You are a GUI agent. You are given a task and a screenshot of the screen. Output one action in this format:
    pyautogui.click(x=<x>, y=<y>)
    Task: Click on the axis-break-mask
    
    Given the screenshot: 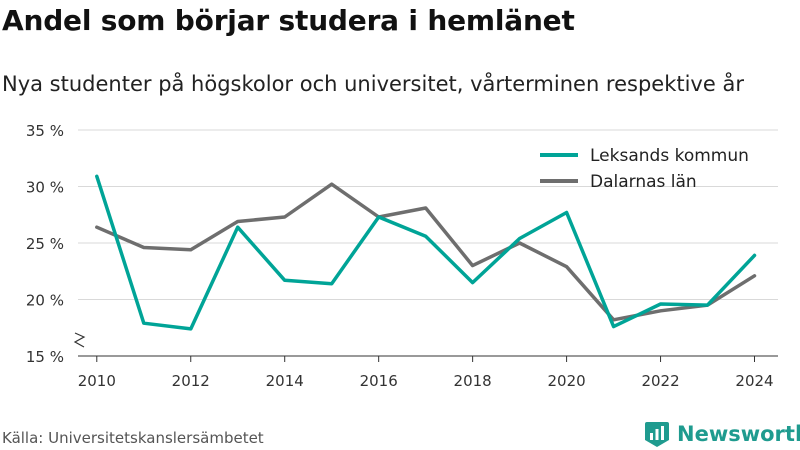 What is the action you would take?
    pyautogui.click(x=80, y=341)
    